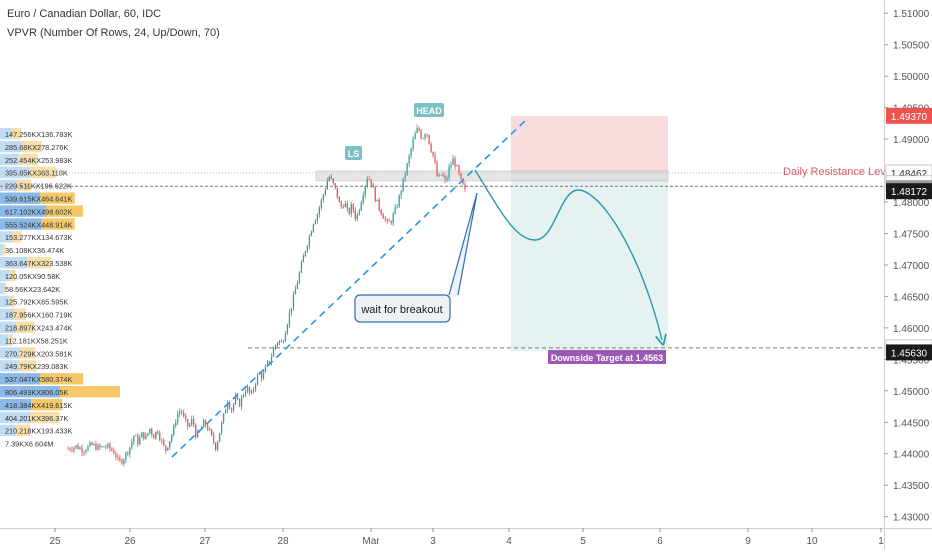 The image size is (932, 555). Describe the element at coordinates (36, 366) in the screenshot. I see `vp-label: 249.79KX239.083K` at that location.